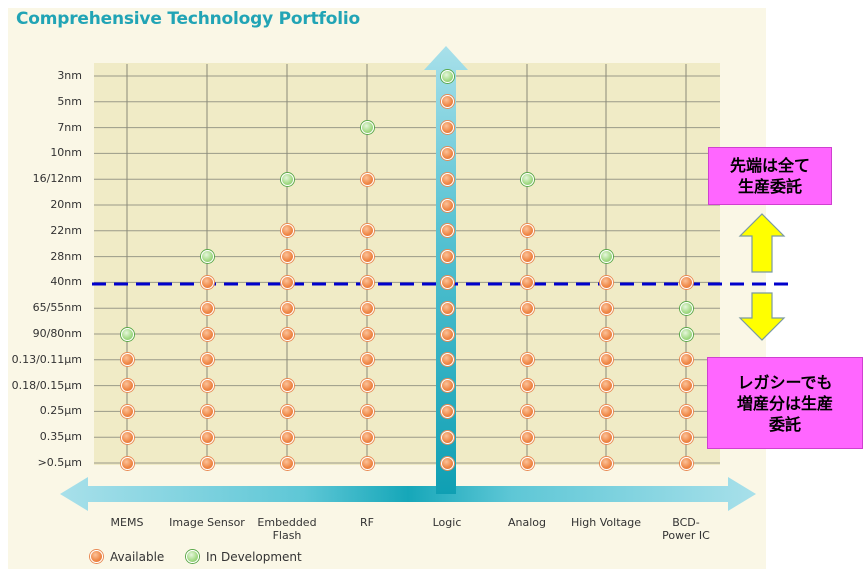 This screenshot has width=866, height=571. What do you see at coordinates (188, 19) in the screenshot?
I see `chart-title: Comprehensive Technology Portfolio` at bounding box center [188, 19].